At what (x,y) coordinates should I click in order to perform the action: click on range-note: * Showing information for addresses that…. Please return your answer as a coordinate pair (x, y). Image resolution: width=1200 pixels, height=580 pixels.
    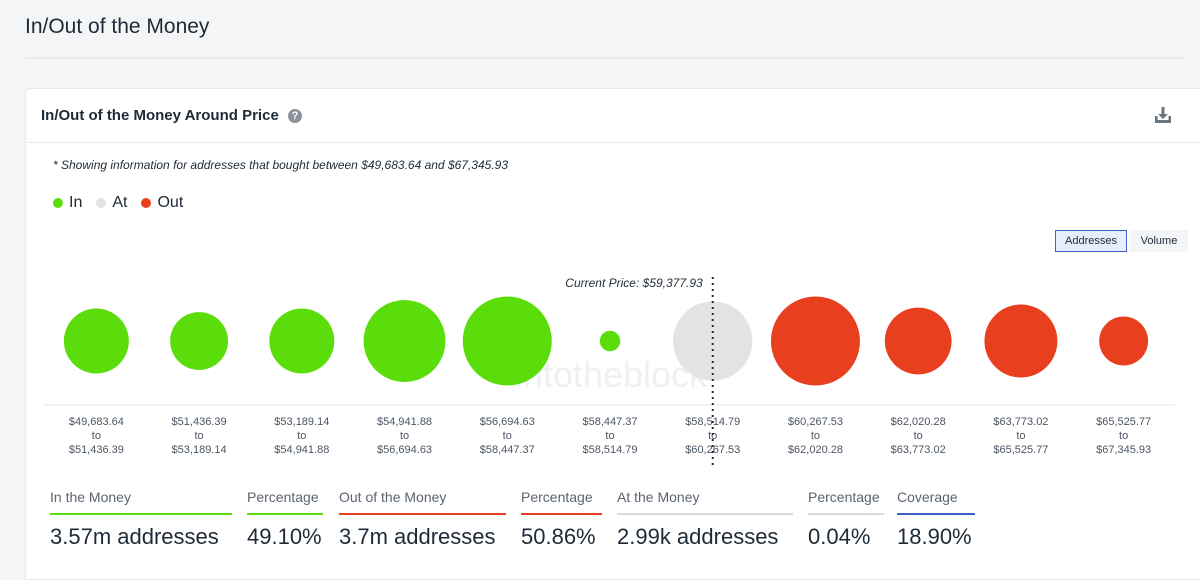
    Looking at the image, I should click on (280, 165).